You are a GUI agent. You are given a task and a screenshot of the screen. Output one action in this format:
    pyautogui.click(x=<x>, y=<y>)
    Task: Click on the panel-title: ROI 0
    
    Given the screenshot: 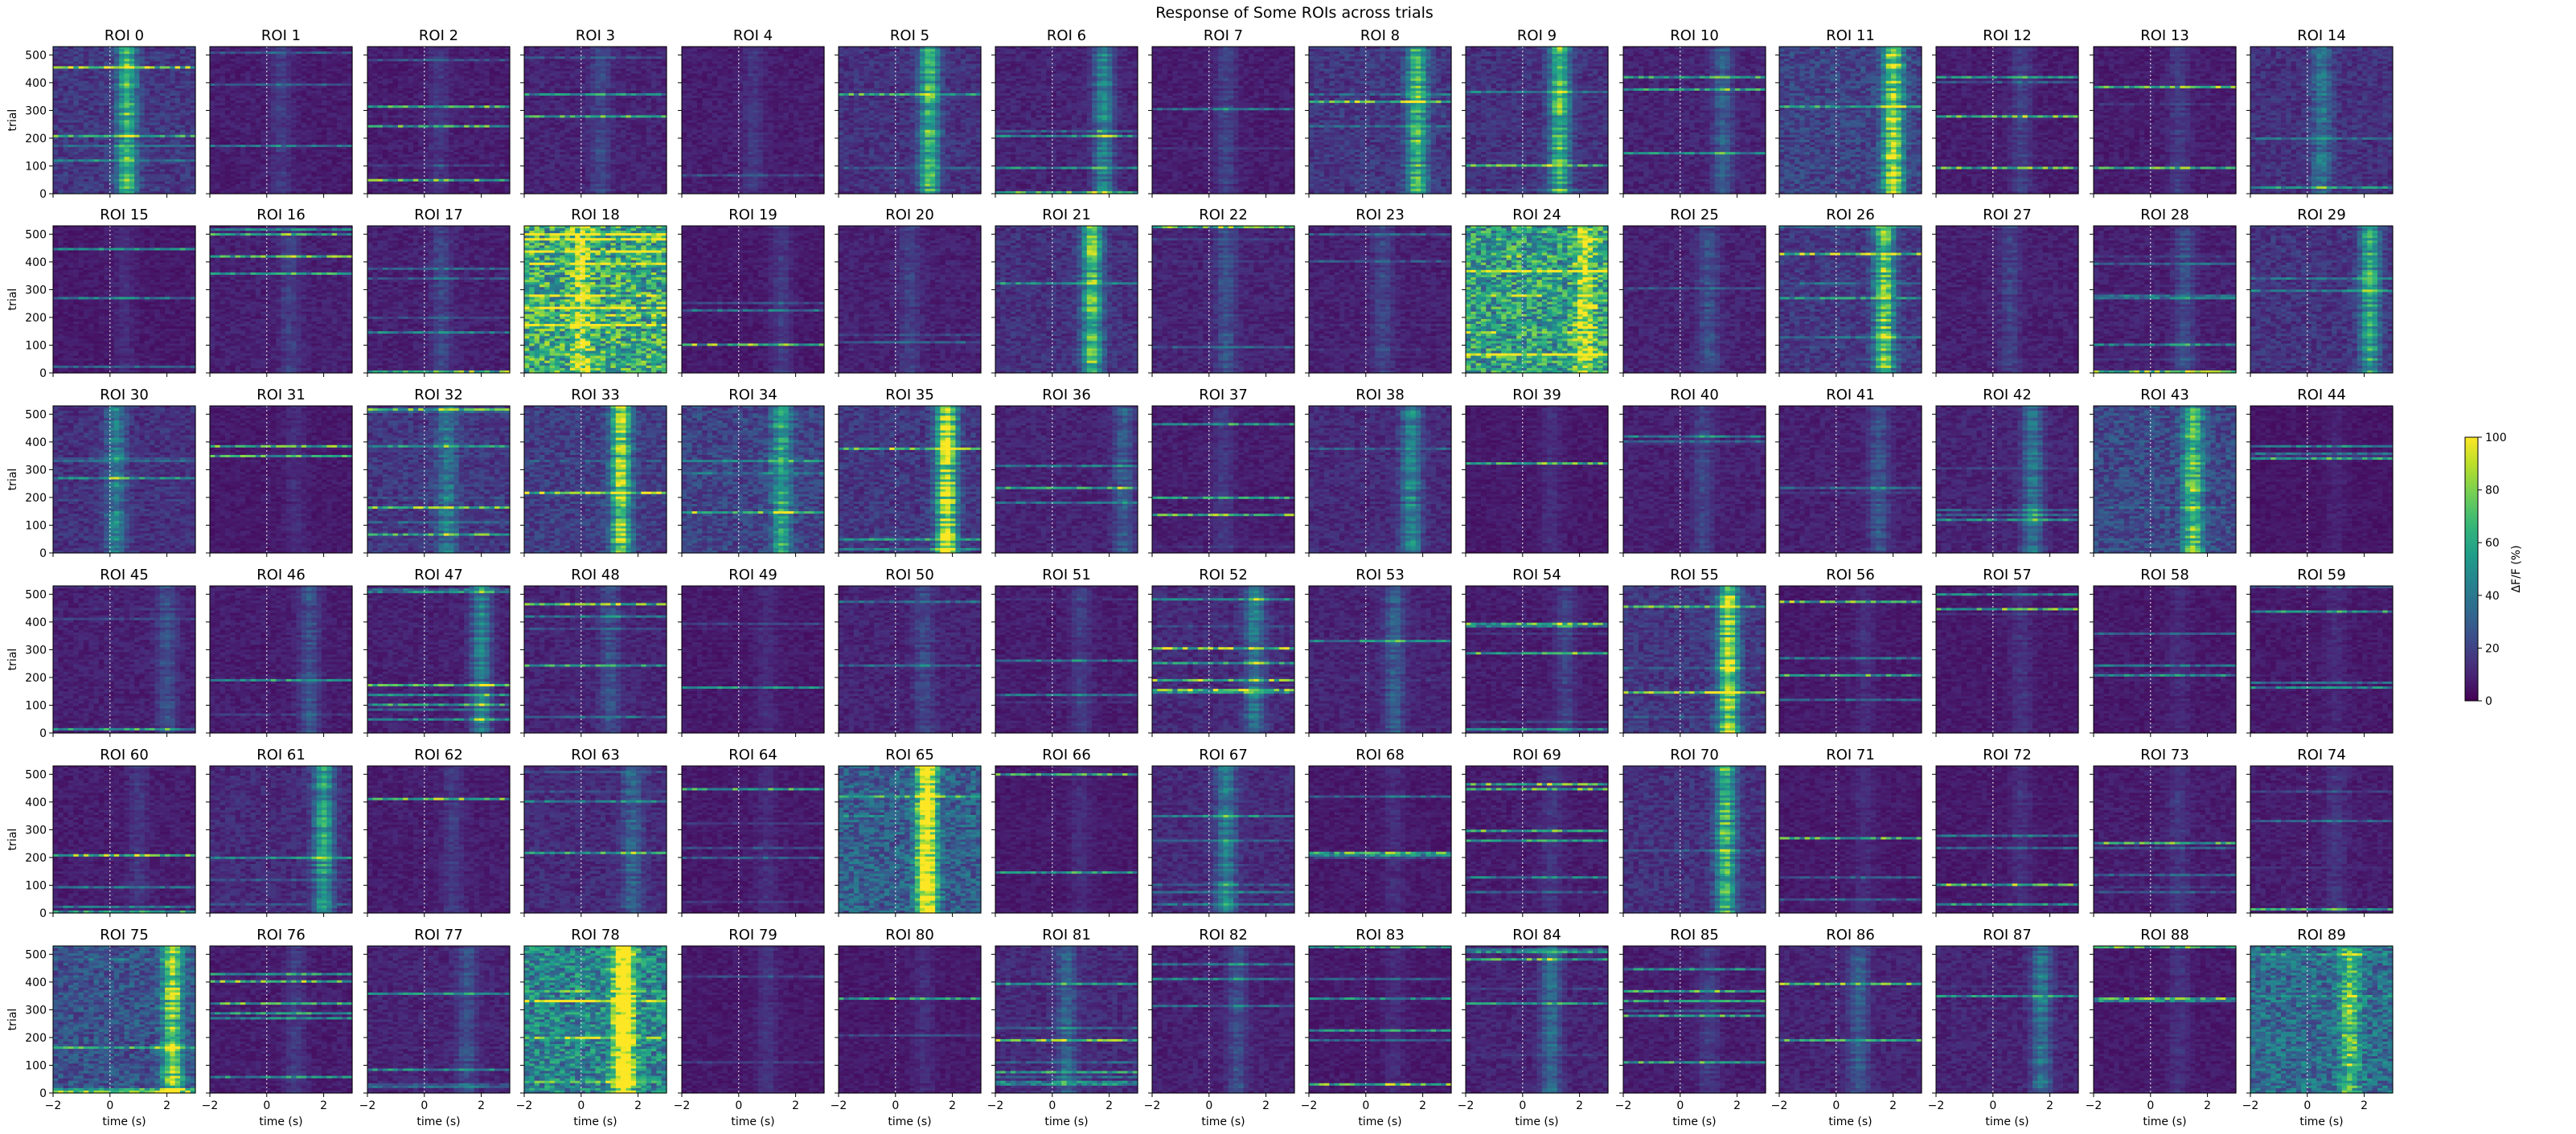 What is the action you would take?
    pyautogui.click(x=124, y=35)
    